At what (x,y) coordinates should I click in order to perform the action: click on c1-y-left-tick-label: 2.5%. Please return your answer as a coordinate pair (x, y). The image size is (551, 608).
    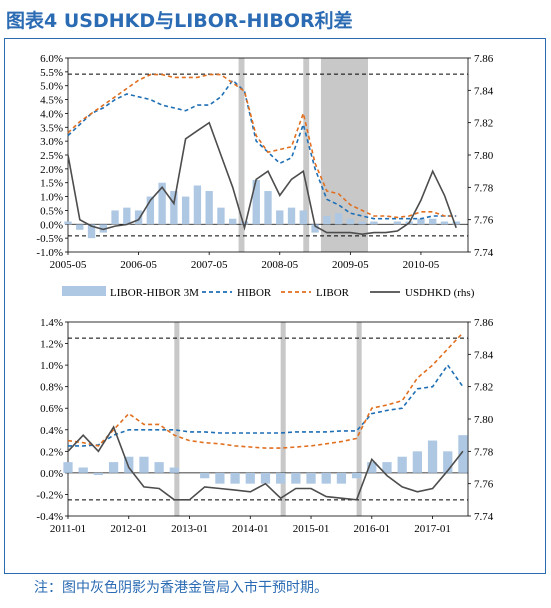
    Looking at the image, I should click on (51, 156).